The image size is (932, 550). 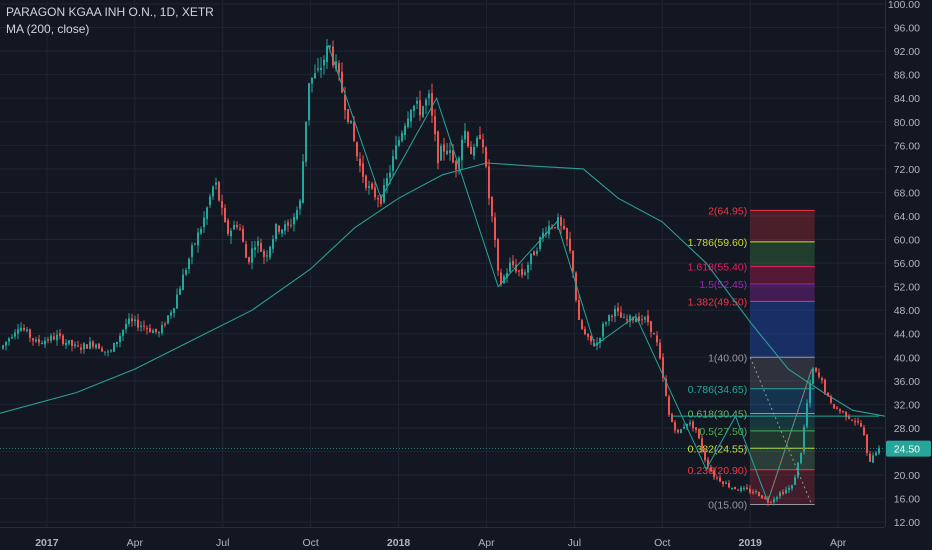 I want to click on price-tick-label: 12.00, so click(x=907, y=523).